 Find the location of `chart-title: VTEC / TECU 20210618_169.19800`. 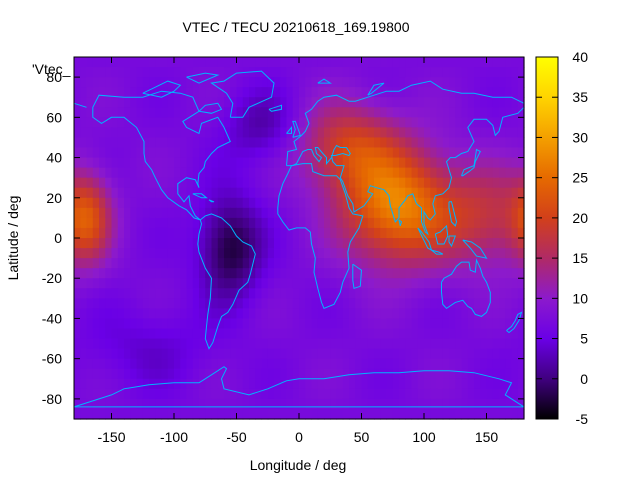

chart-title: VTEC / TECU 20210618_169.19800 is located at coordinates (295, 27).